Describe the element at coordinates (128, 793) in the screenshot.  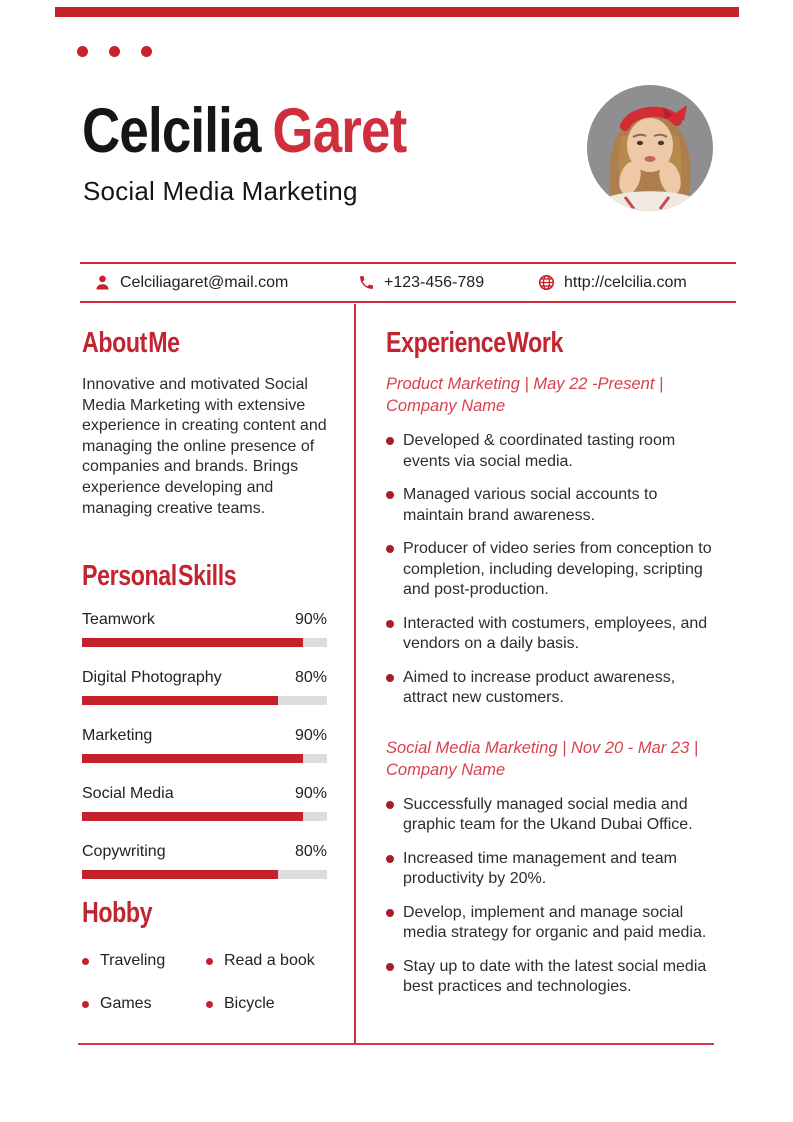
I see `skill-label: Social Media` at that location.